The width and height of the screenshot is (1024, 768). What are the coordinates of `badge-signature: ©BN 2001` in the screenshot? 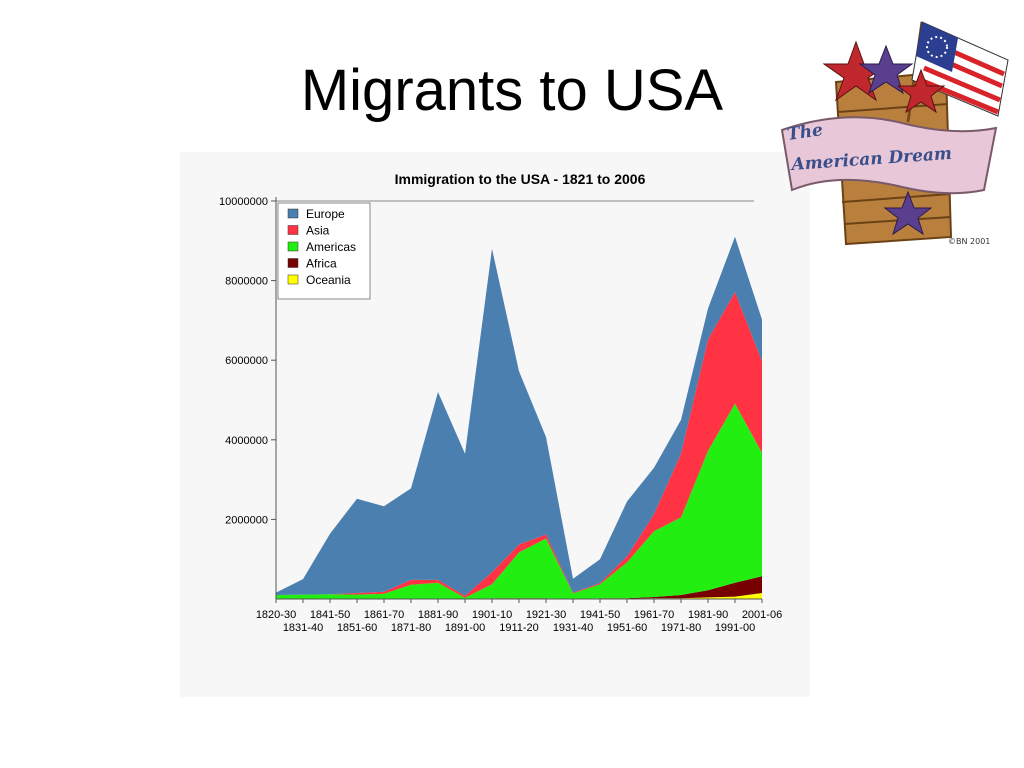 It's located at (969, 241).